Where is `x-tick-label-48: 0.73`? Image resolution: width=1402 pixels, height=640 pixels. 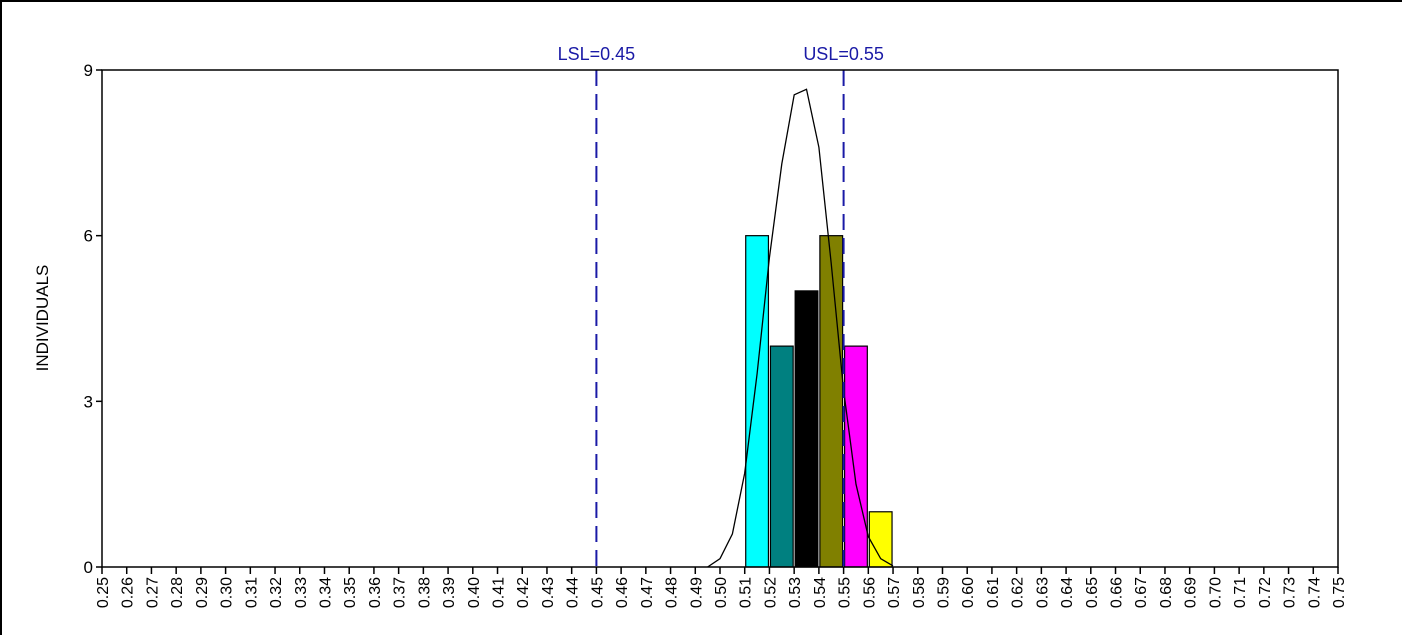
x-tick-label-48: 0.73 is located at coordinates (1290, 592).